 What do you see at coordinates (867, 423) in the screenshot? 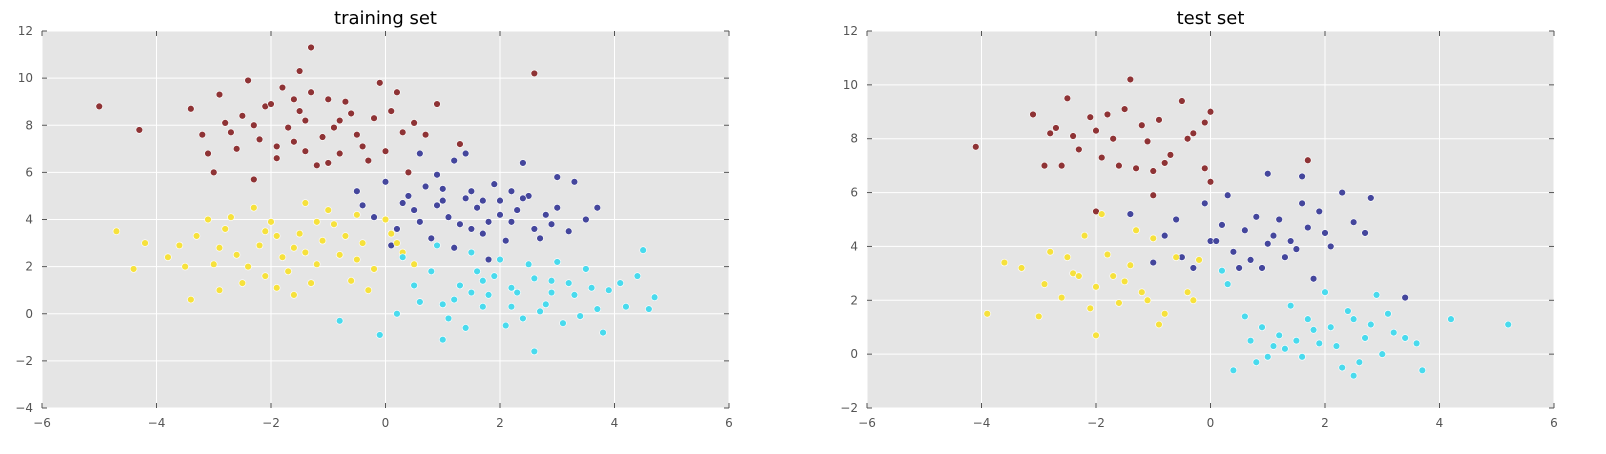
I see `x-tick-label: −6` at bounding box center [867, 423].